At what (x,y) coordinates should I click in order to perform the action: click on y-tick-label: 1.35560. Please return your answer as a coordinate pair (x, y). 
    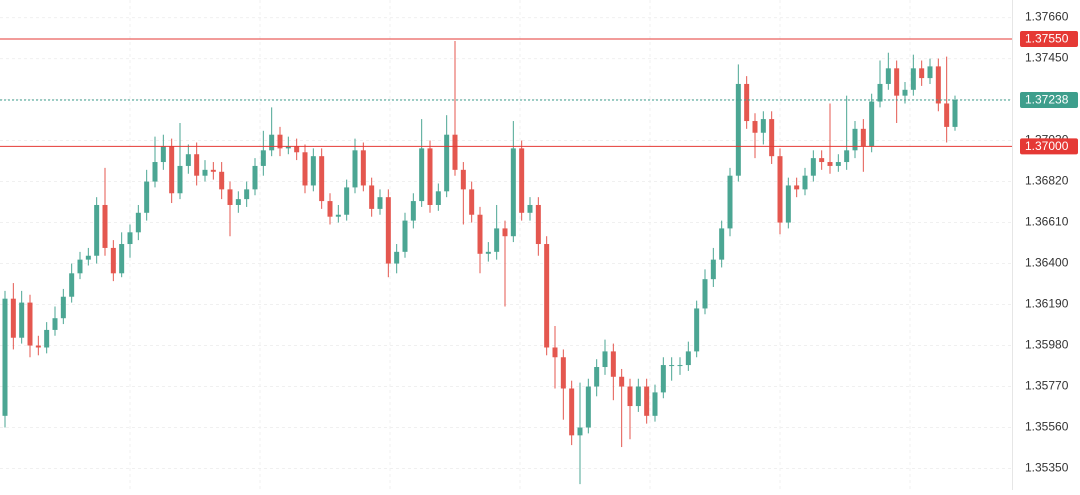
    Looking at the image, I should click on (1047, 427).